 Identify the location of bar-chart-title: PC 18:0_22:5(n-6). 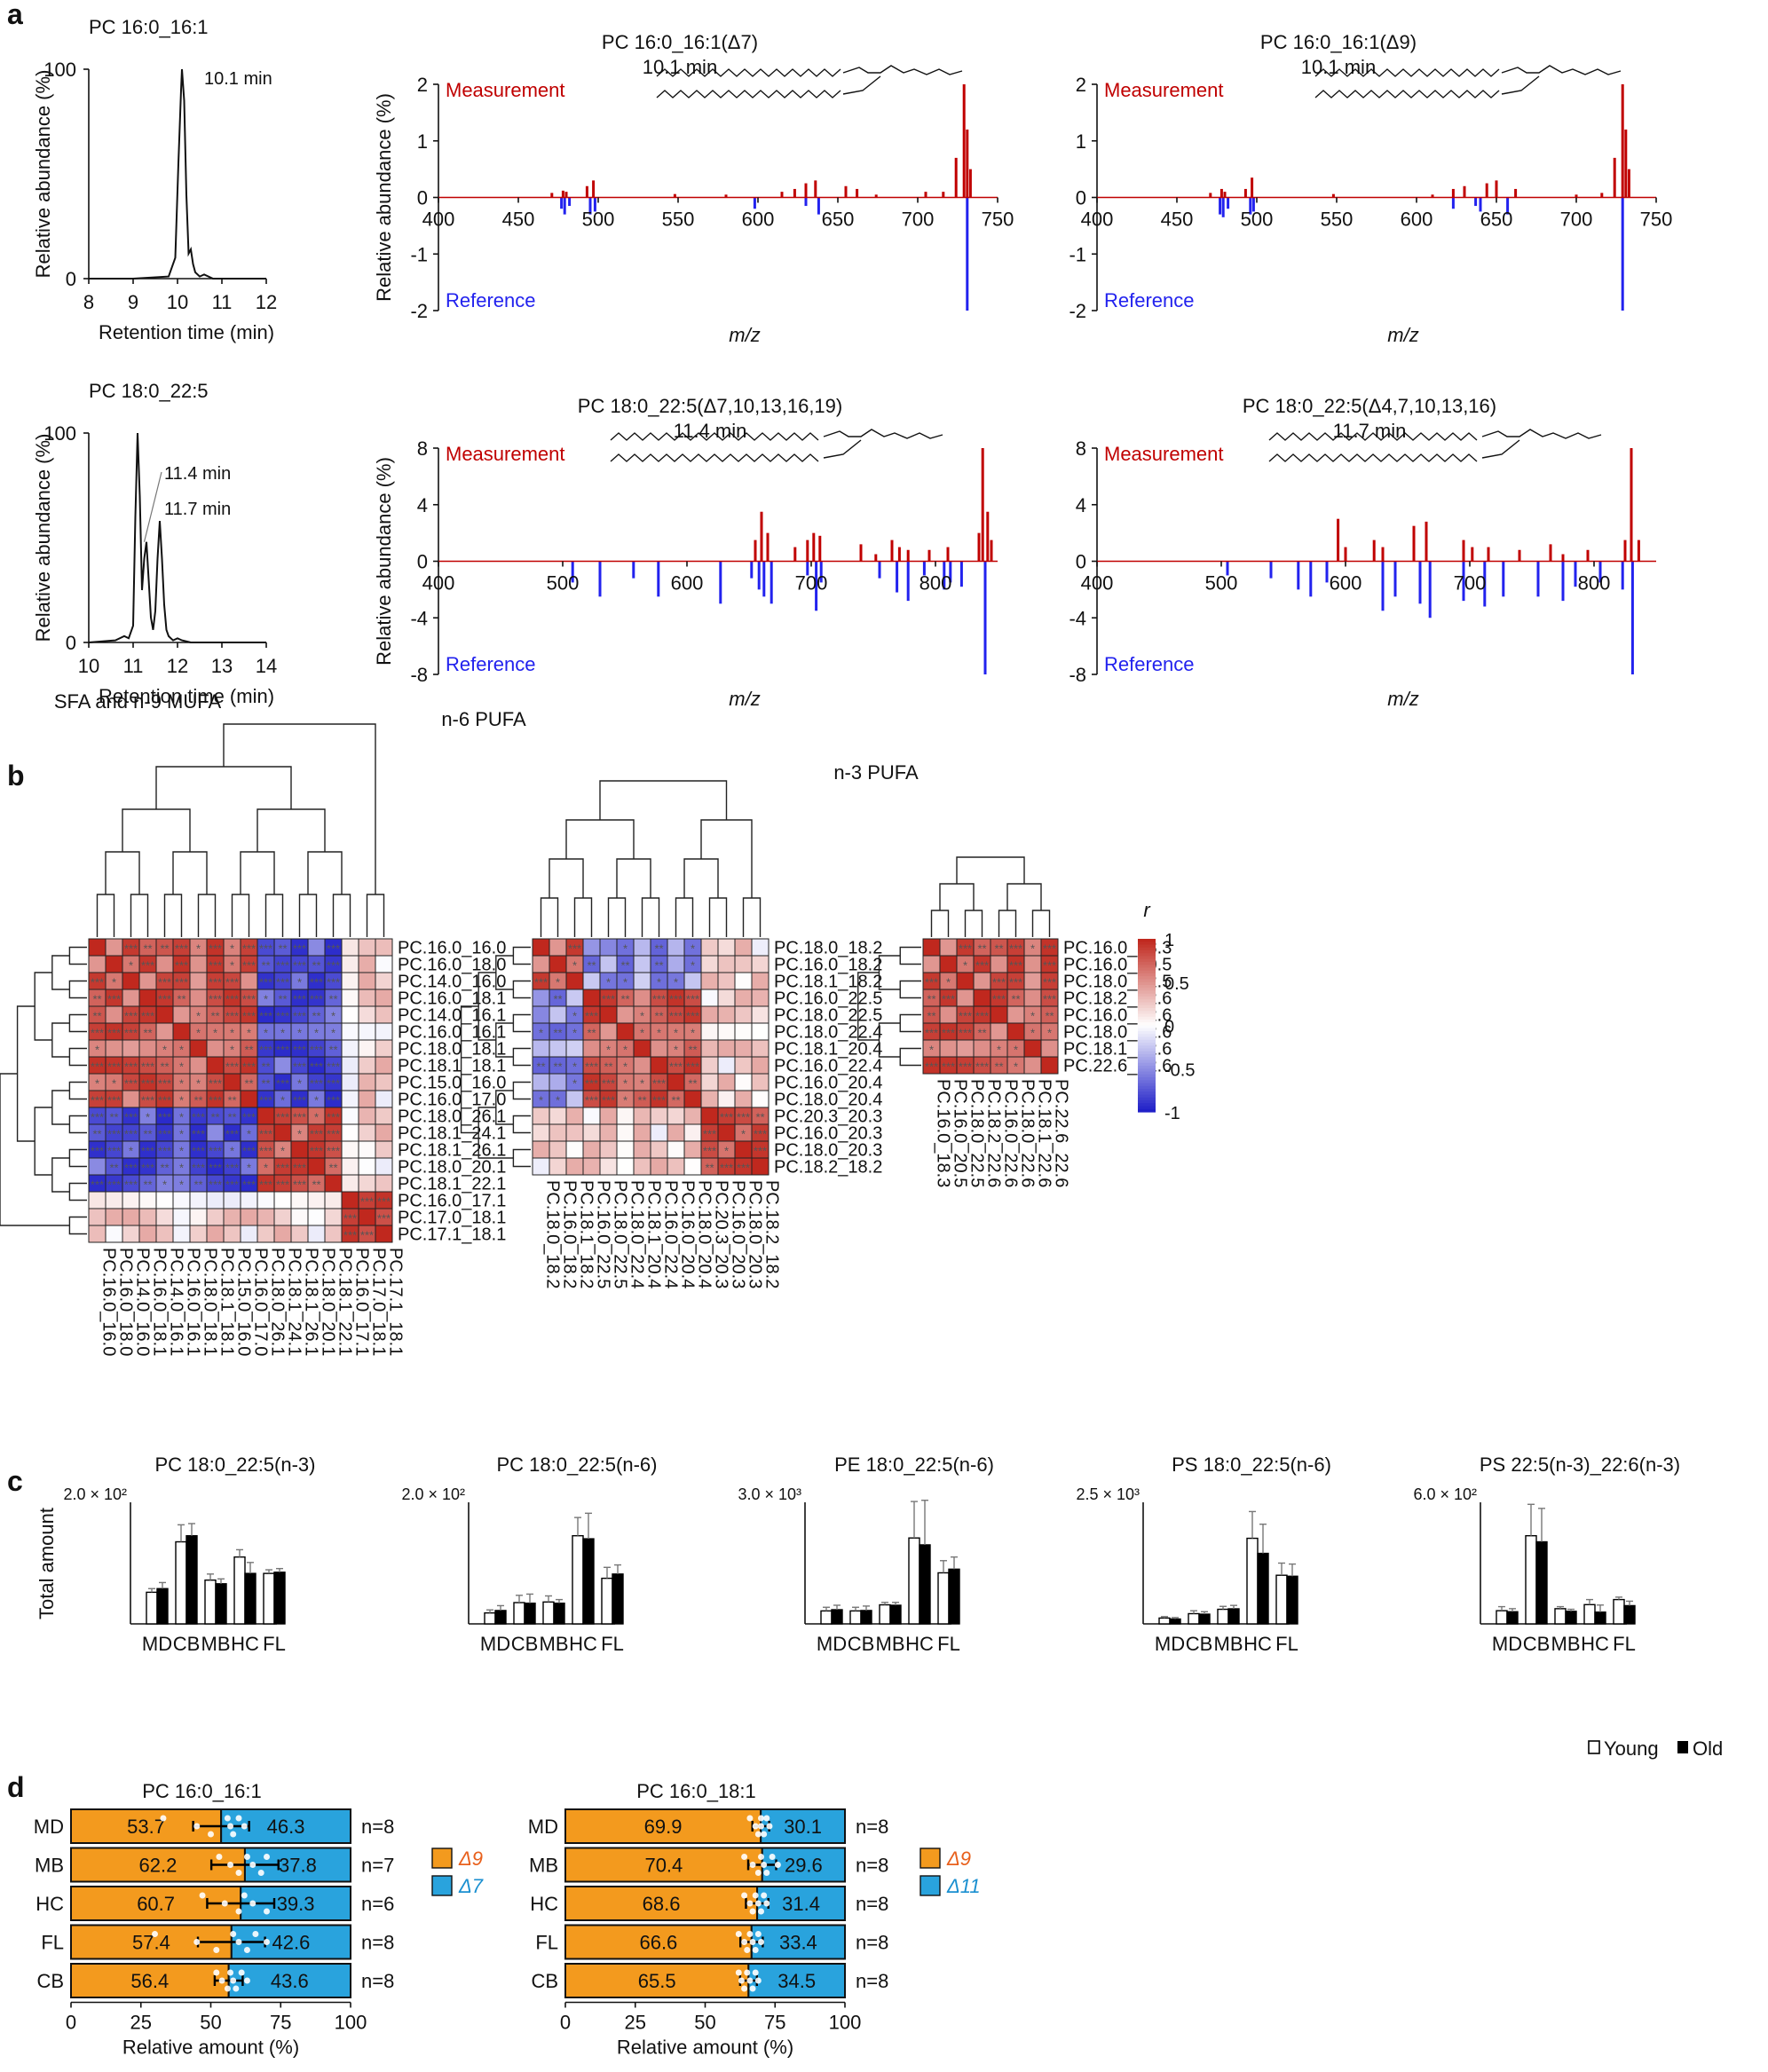
(578, 1465).